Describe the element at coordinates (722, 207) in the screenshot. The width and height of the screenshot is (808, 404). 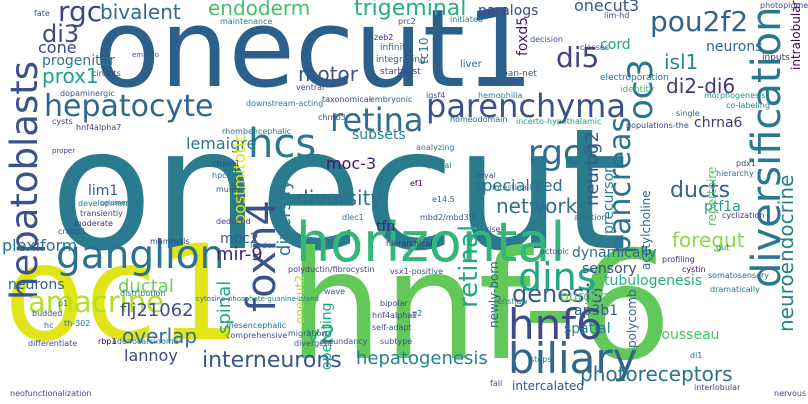
I see `word-ptf1a: ptf1a` at that location.